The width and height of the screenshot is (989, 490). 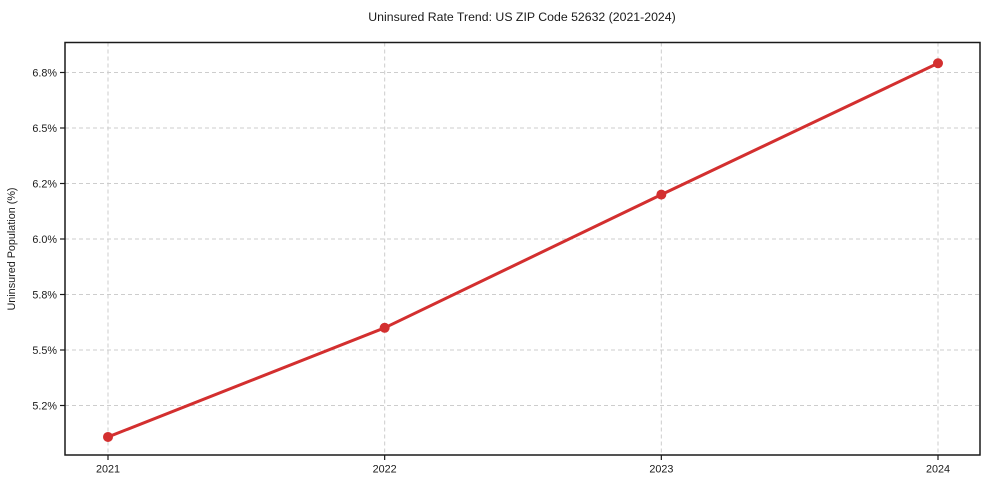 What do you see at coordinates (44, 240) in the screenshot?
I see `y-tick-label: 6.0%` at bounding box center [44, 240].